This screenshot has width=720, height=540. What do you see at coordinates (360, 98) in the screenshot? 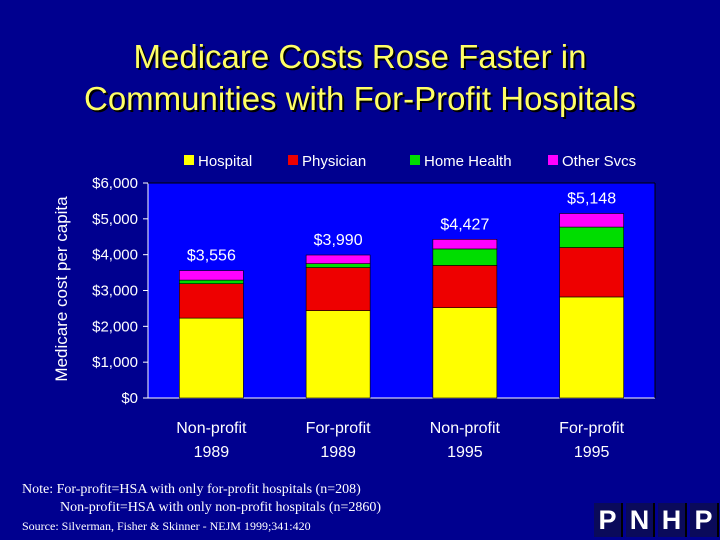
I see `chart-title-line-2: Communities with For-Profit Hospitals` at bounding box center [360, 98].